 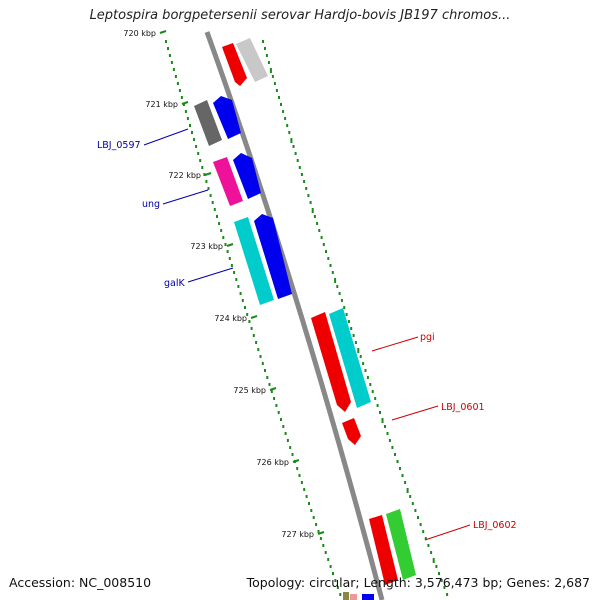 I want to click on gene-label-pgi: pgi, so click(x=427, y=337).